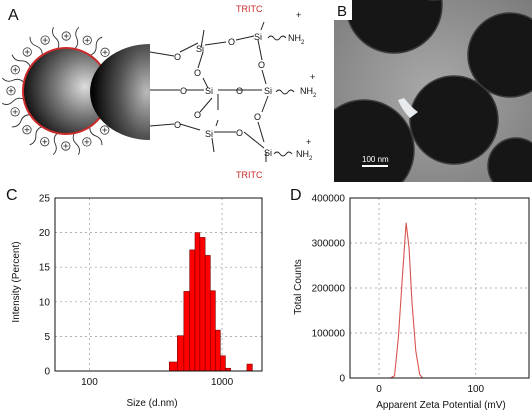 The width and height of the screenshot is (532, 410). What do you see at coordinates (222, 382) in the screenshot?
I see `x-tick-label: 1000` at bounding box center [222, 382].